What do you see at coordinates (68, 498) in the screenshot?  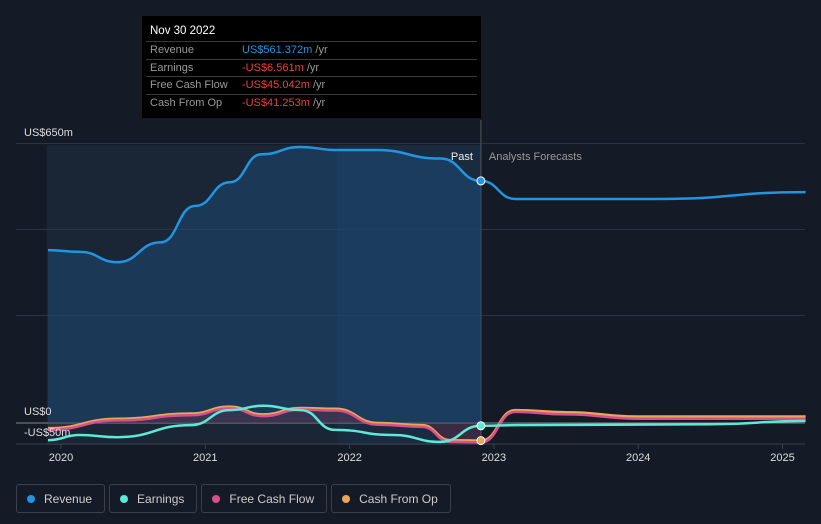 I see `legend-label: Revenue` at bounding box center [68, 498].